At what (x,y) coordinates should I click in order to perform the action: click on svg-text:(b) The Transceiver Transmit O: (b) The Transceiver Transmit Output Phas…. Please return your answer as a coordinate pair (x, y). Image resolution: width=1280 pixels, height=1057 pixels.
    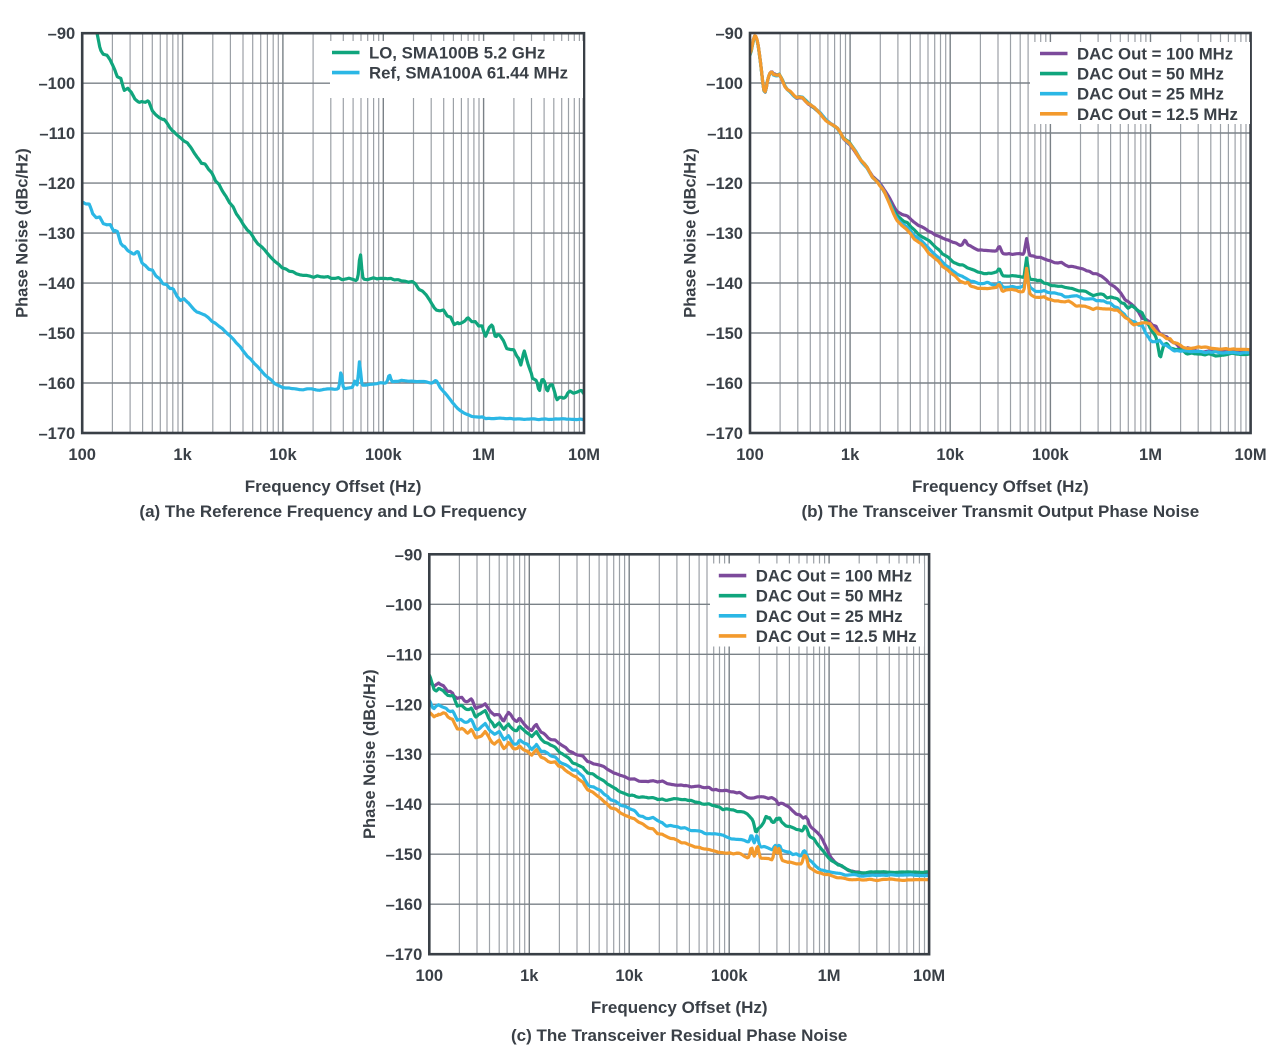
    Looking at the image, I should click on (1000, 511).